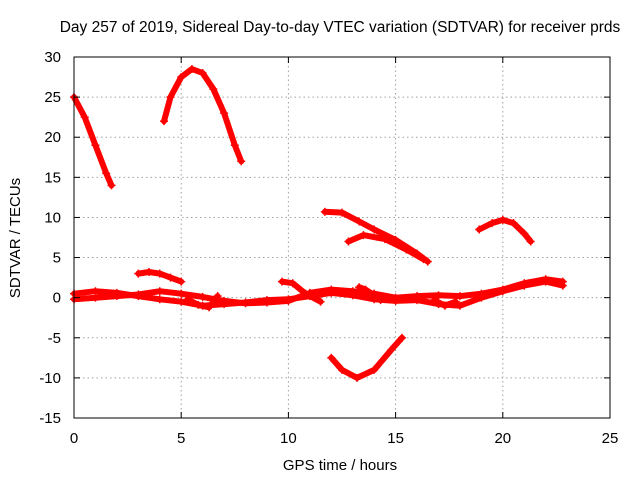  What do you see at coordinates (610, 438) in the screenshot?
I see `x-tick-label: 25` at bounding box center [610, 438].